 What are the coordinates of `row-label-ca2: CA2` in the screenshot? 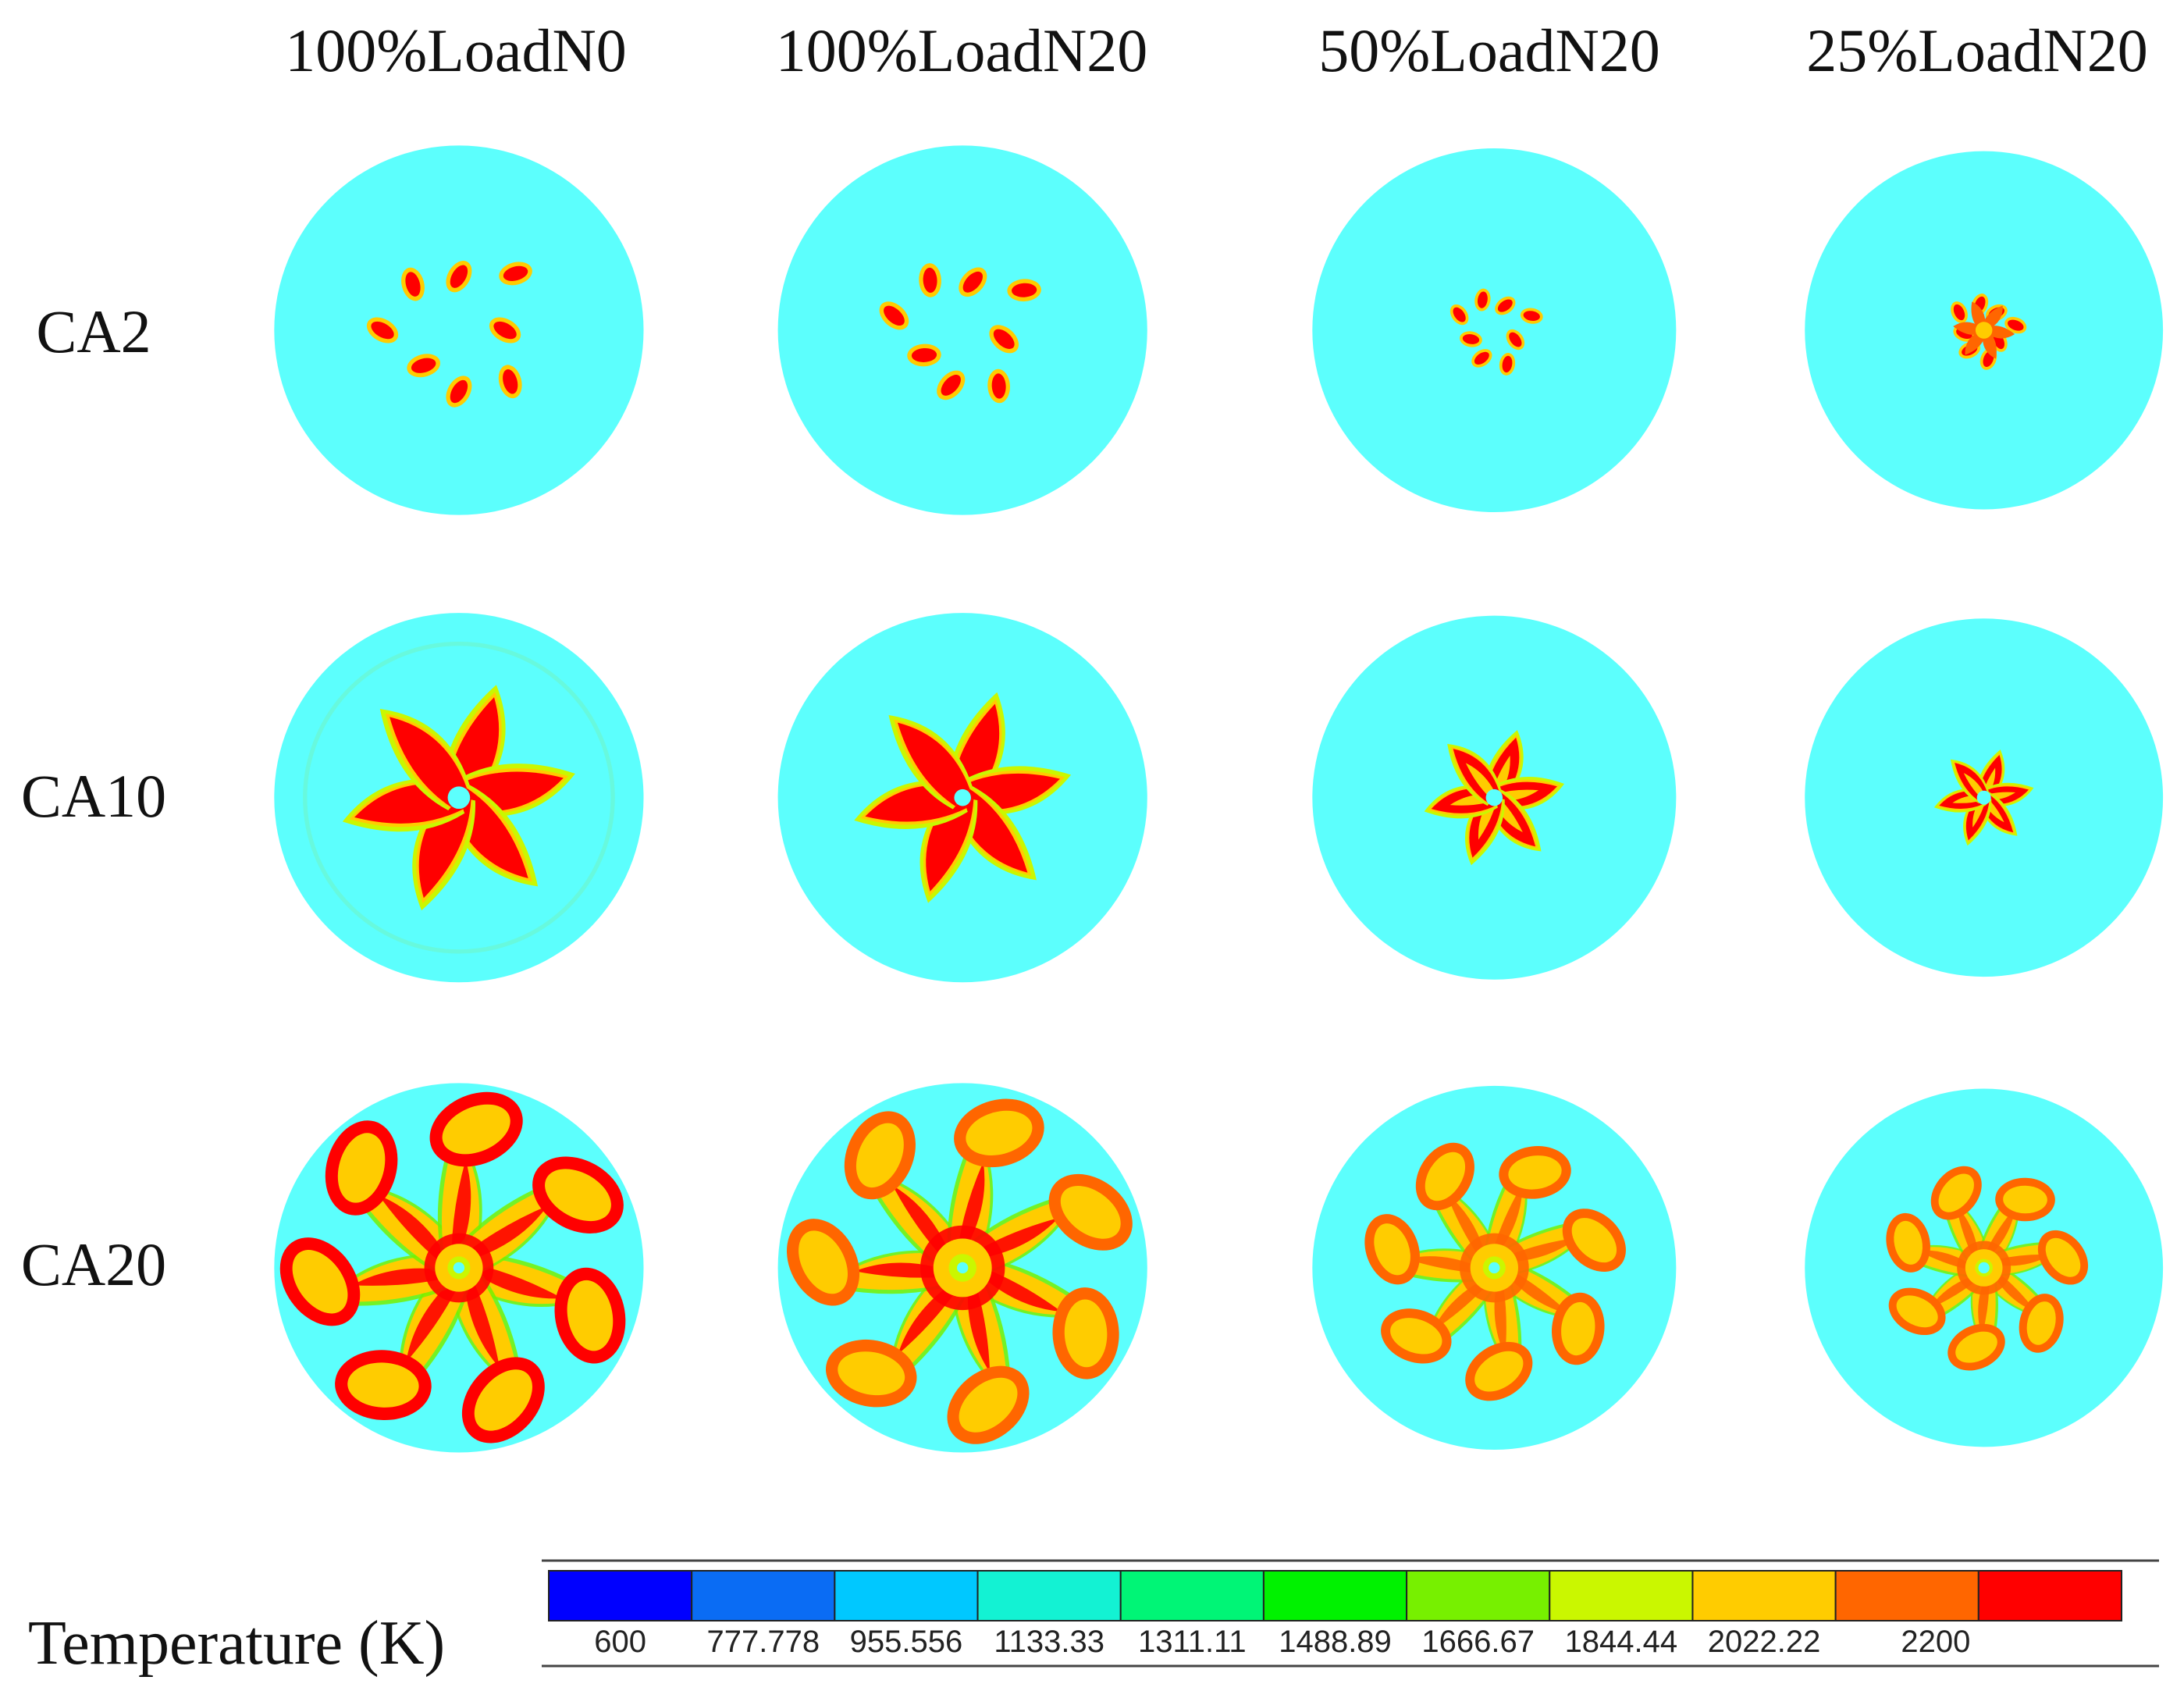 It's located at (93, 331).